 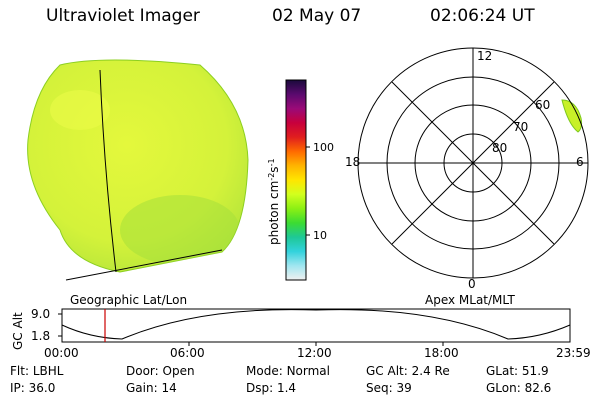 I want to click on time-label: 02:06:24 UT, so click(x=482, y=16).